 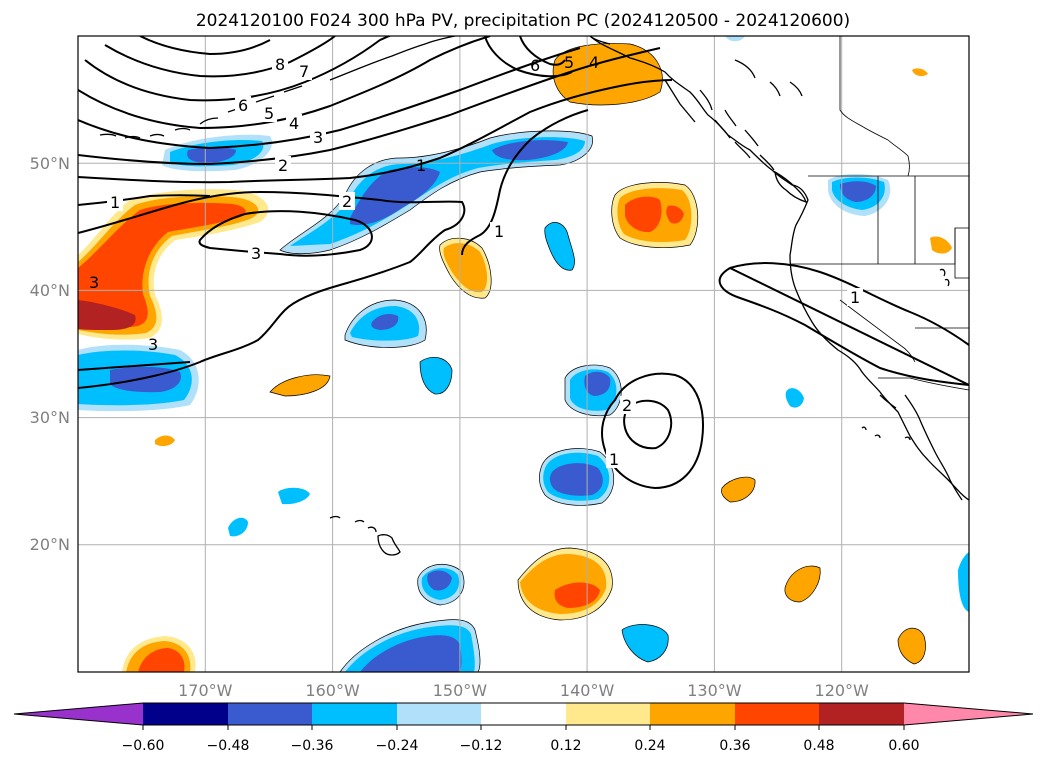 I want to click on lat-tick-label: 40°N, so click(x=50, y=290).